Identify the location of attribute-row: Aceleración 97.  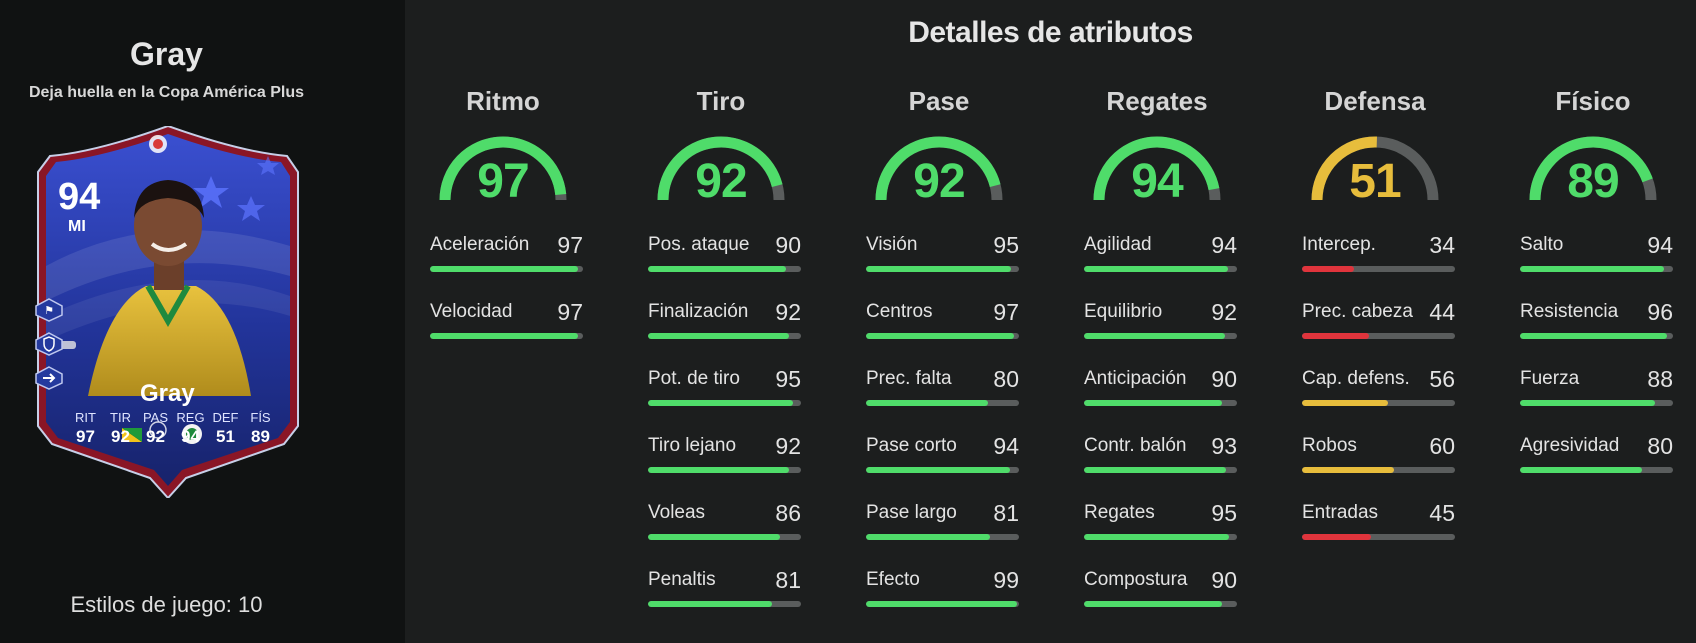
(503, 266).